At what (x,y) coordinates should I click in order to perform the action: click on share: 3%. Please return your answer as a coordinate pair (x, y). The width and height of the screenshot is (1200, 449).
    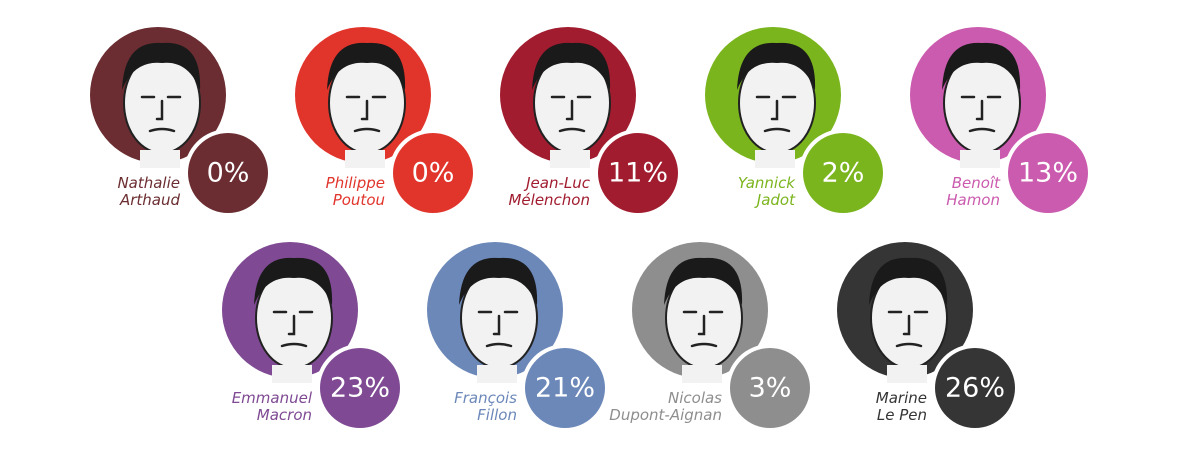
    Looking at the image, I should click on (770, 388).